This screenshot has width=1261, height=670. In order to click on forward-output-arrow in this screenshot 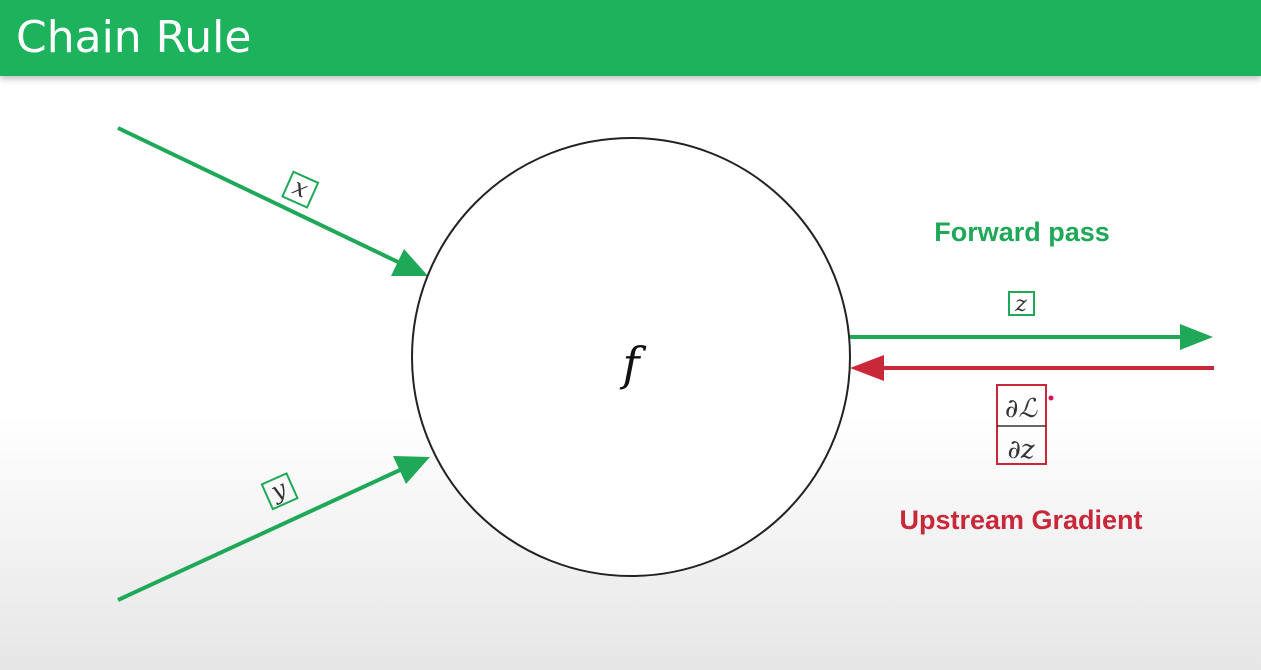, I will do `click(1031, 337)`.